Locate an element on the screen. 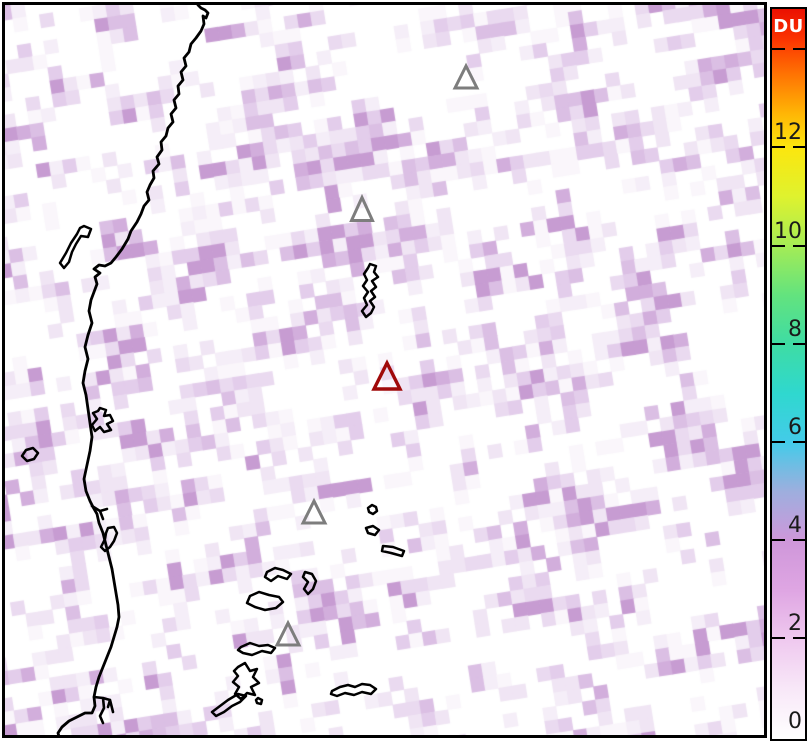 The image size is (808, 746). colorbar-tick-label-12: 12 is located at coordinates (788, 133).